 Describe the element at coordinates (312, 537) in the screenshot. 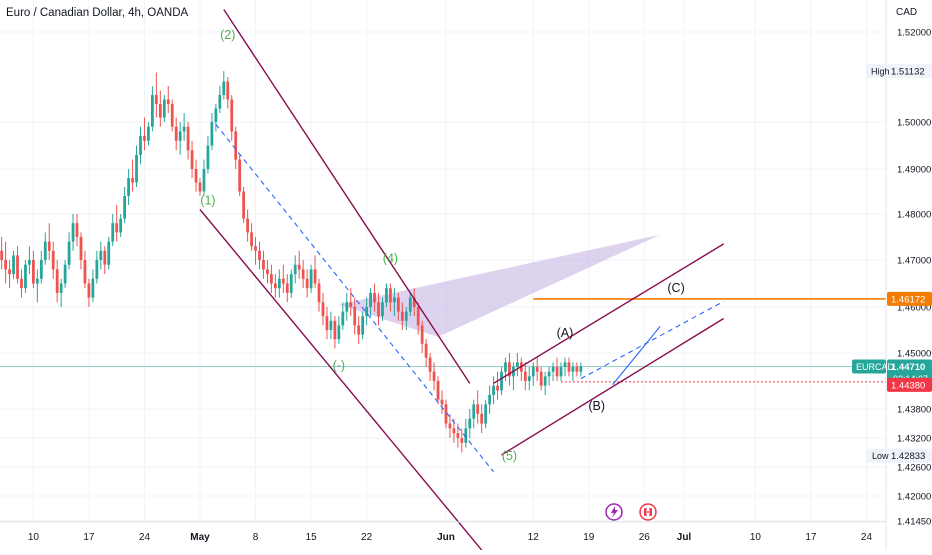

I see `time-tick-label: 15` at that location.